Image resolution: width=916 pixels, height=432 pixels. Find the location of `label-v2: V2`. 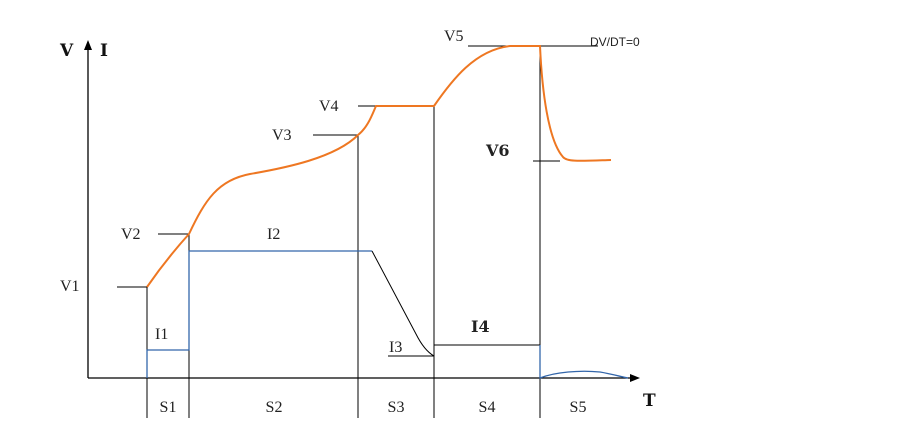

label-v2: V2 is located at coordinates (131, 234).